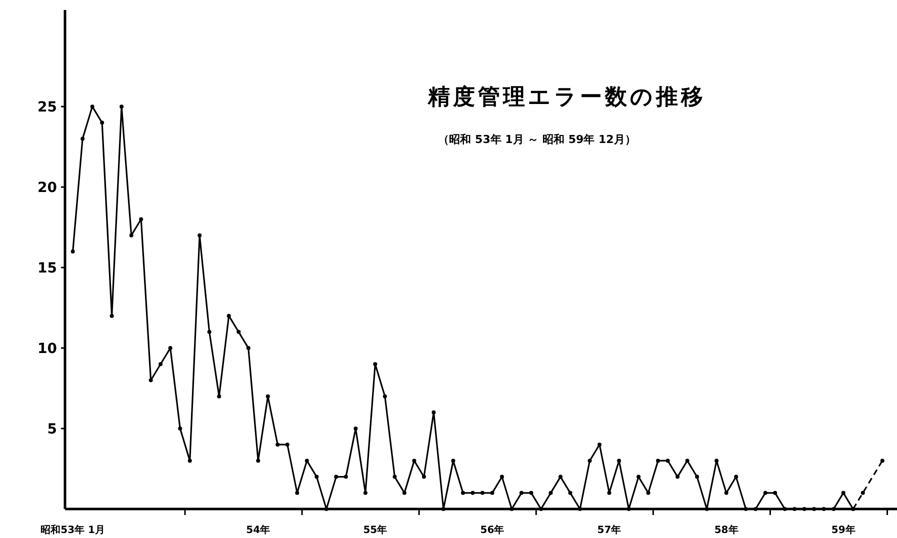 This screenshot has height=538, width=897. I want to click on text: 精度管理エラー数の推移, so click(566, 97).